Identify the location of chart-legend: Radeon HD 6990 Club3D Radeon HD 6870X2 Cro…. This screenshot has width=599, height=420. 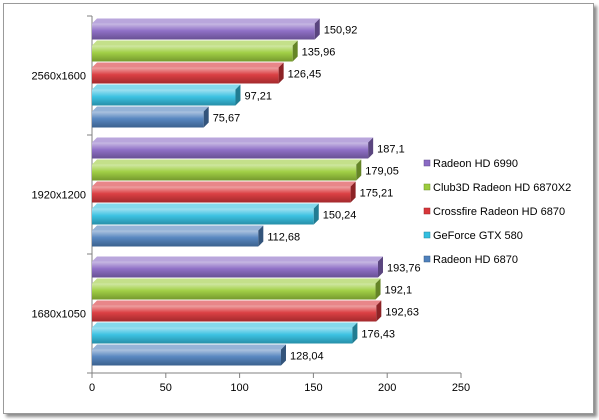
(497, 212).